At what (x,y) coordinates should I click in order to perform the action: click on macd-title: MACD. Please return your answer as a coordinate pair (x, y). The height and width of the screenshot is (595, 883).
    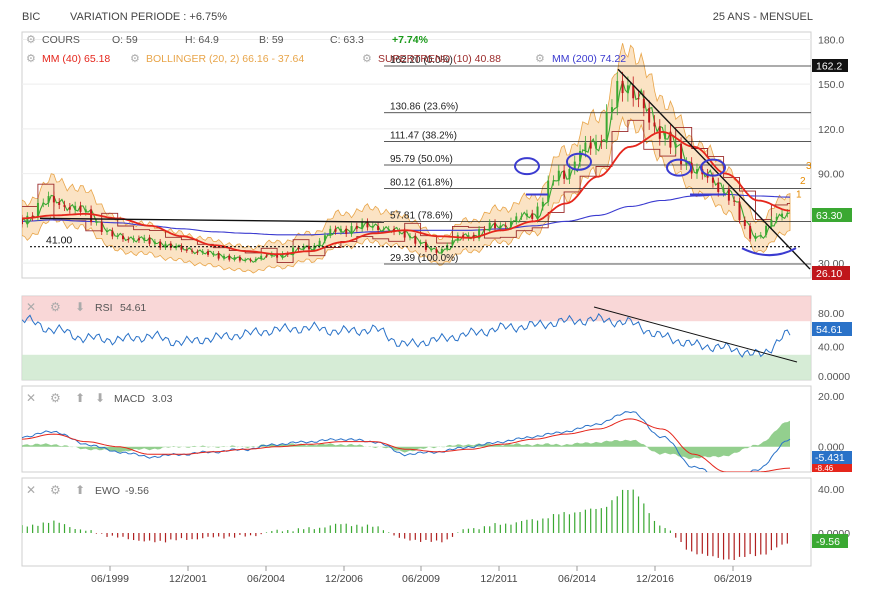
    Looking at the image, I should click on (129, 399).